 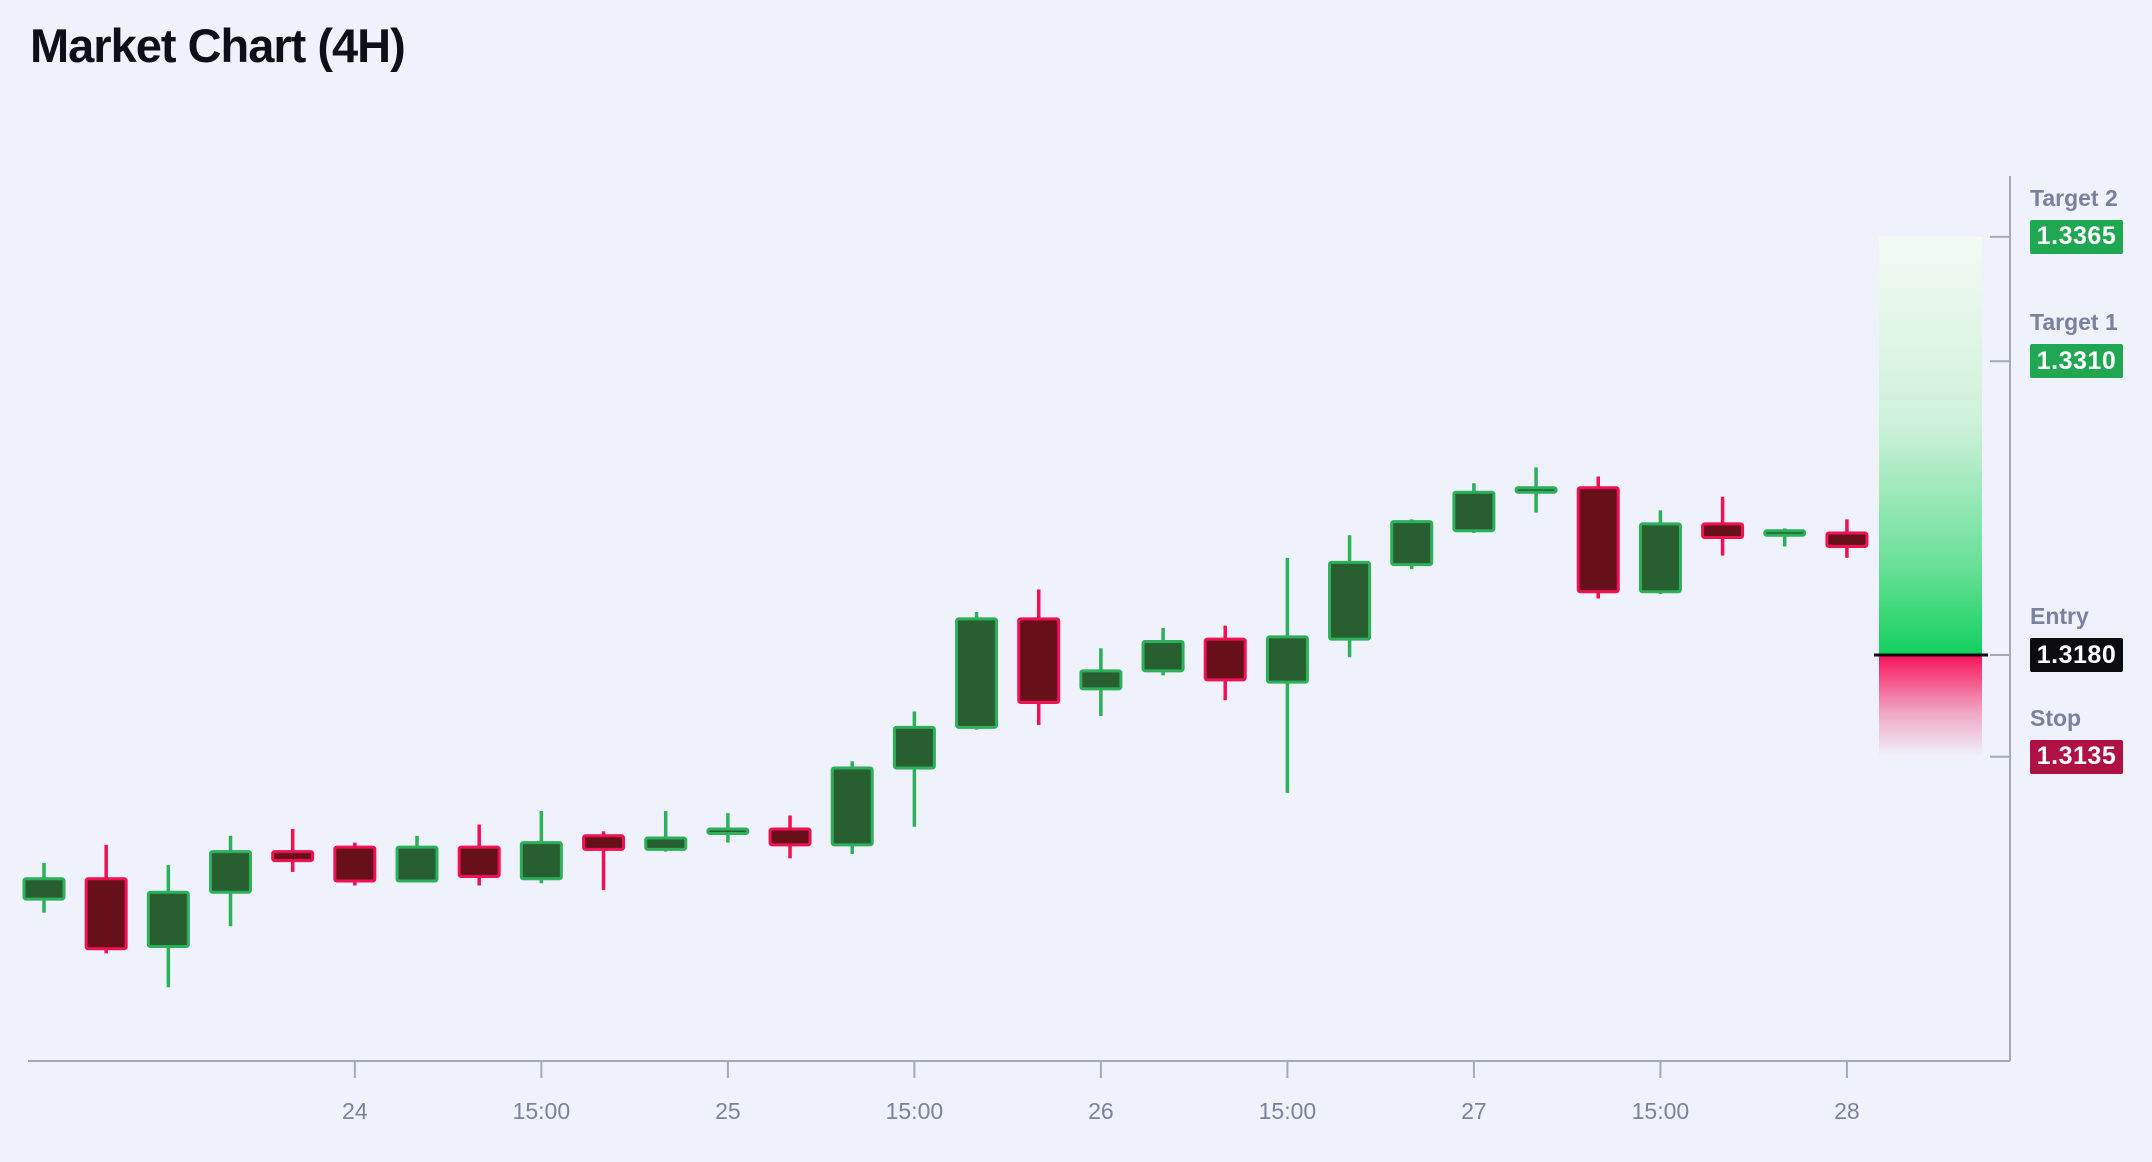 I want to click on risk-zone, so click(x=1930, y=706).